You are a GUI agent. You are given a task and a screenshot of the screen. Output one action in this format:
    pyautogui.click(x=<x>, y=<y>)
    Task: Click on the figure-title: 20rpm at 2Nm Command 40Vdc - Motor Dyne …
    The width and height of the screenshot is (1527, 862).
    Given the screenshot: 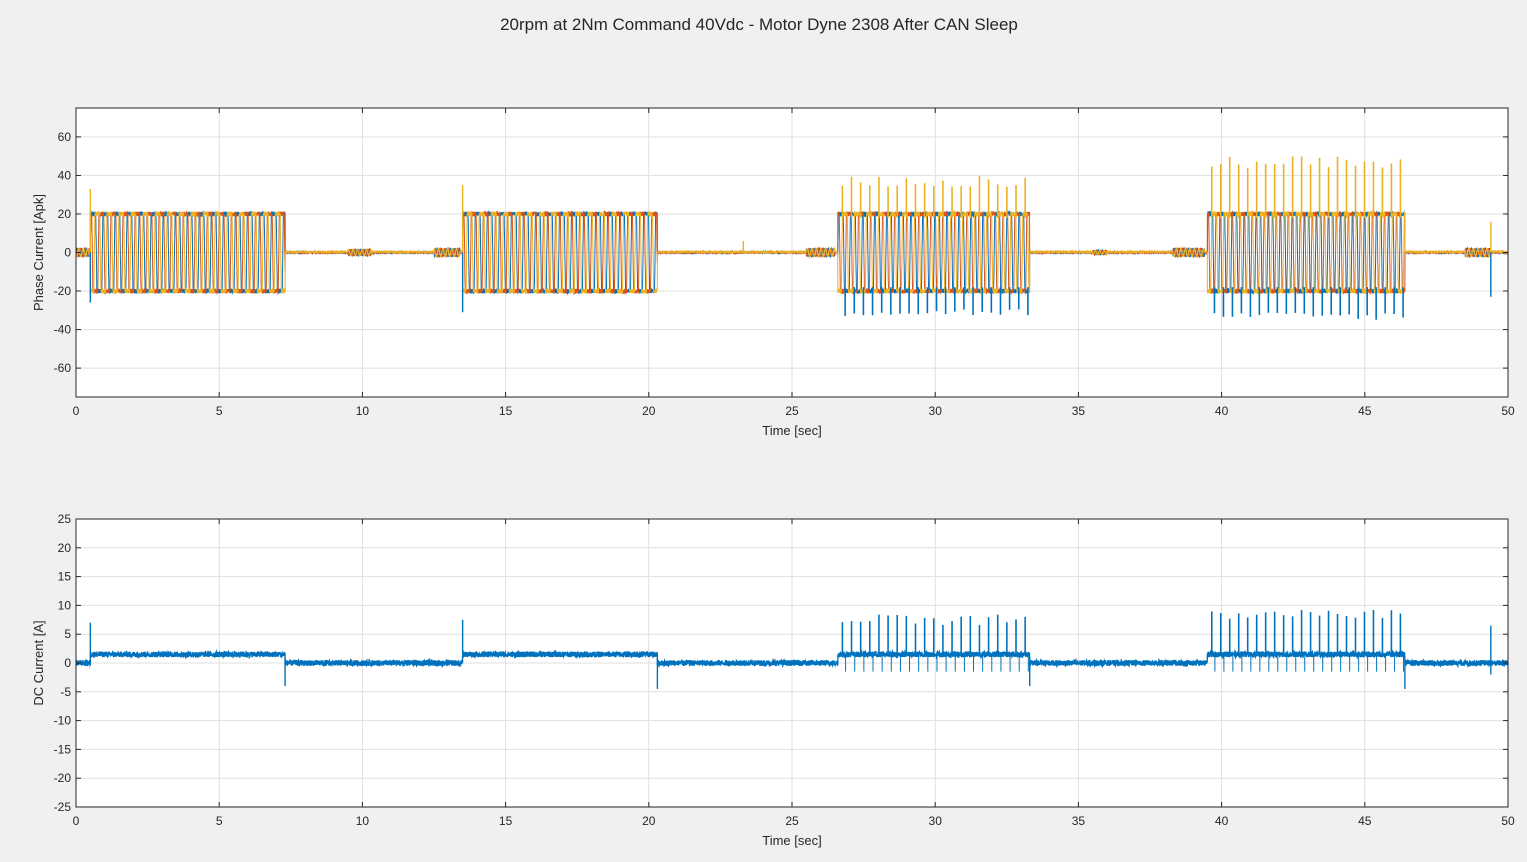 What is the action you would take?
    pyautogui.click(x=759, y=24)
    